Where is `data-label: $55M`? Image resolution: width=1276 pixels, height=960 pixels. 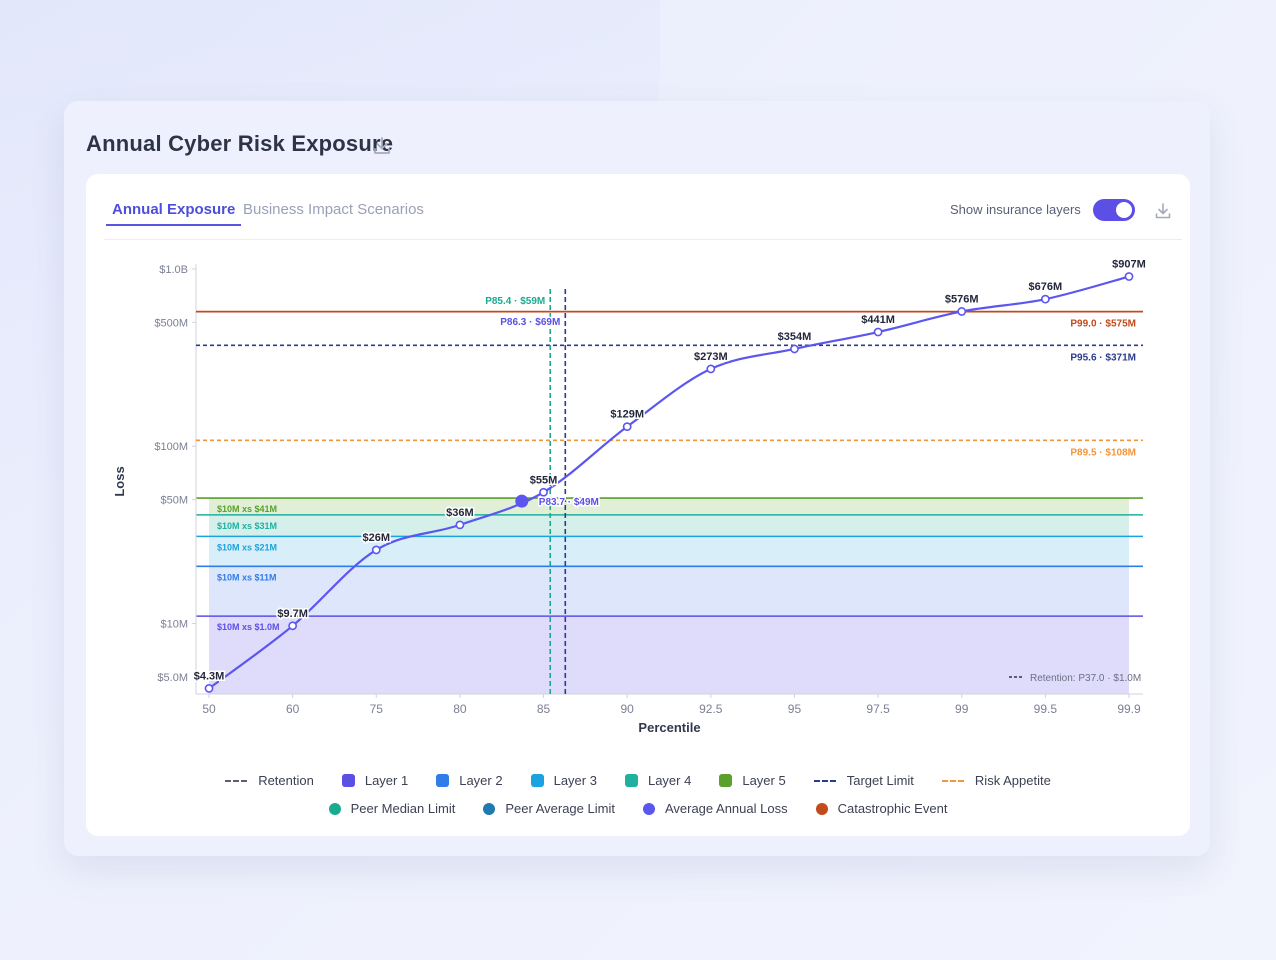
data-label: $55M is located at coordinates (544, 480).